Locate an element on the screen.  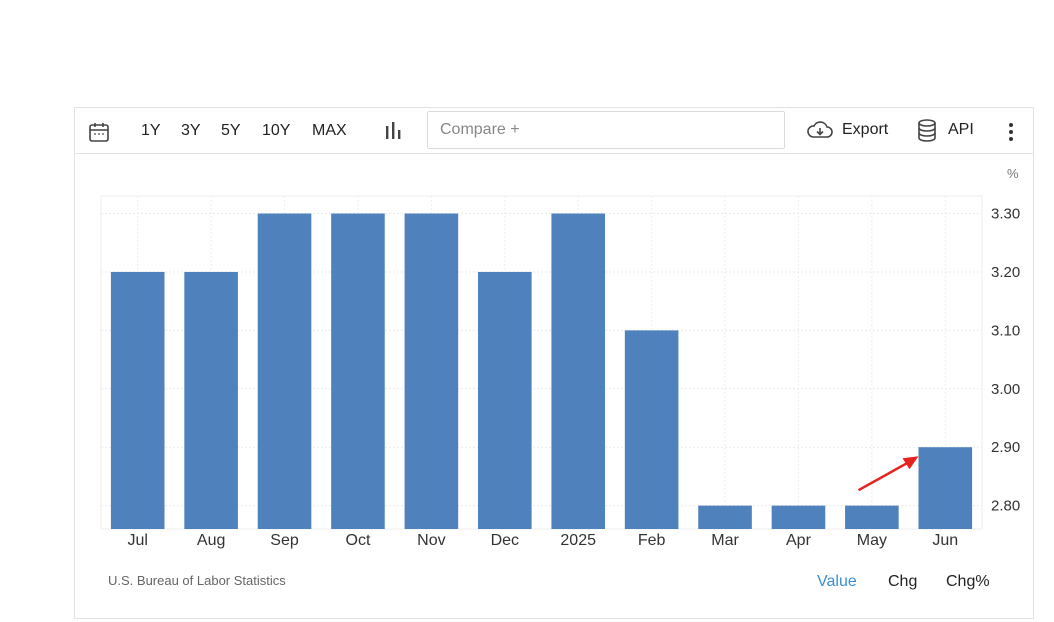
x-tick-label: May is located at coordinates (872, 540).